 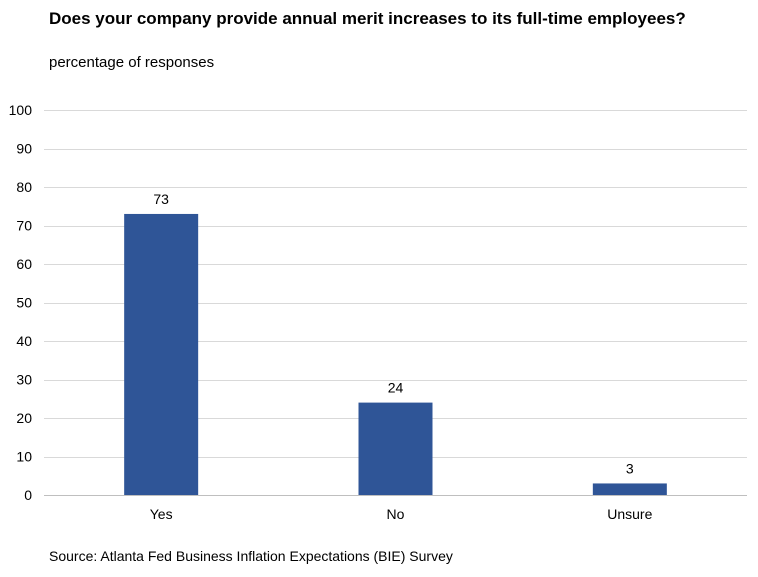 What do you see at coordinates (132, 62) in the screenshot?
I see `chart-subtitle: percentage of responses` at bounding box center [132, 62].